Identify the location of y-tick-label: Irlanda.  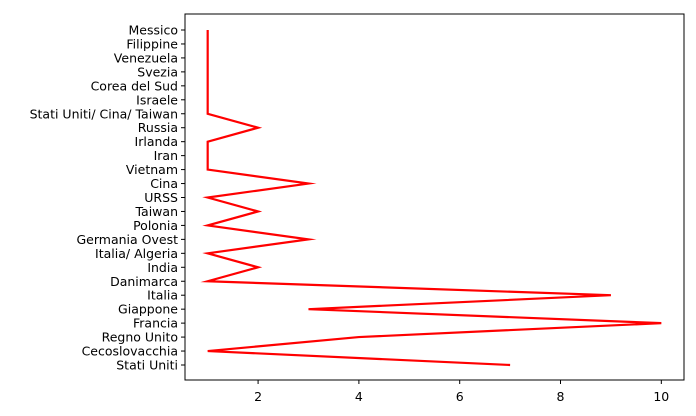
(156, 141).